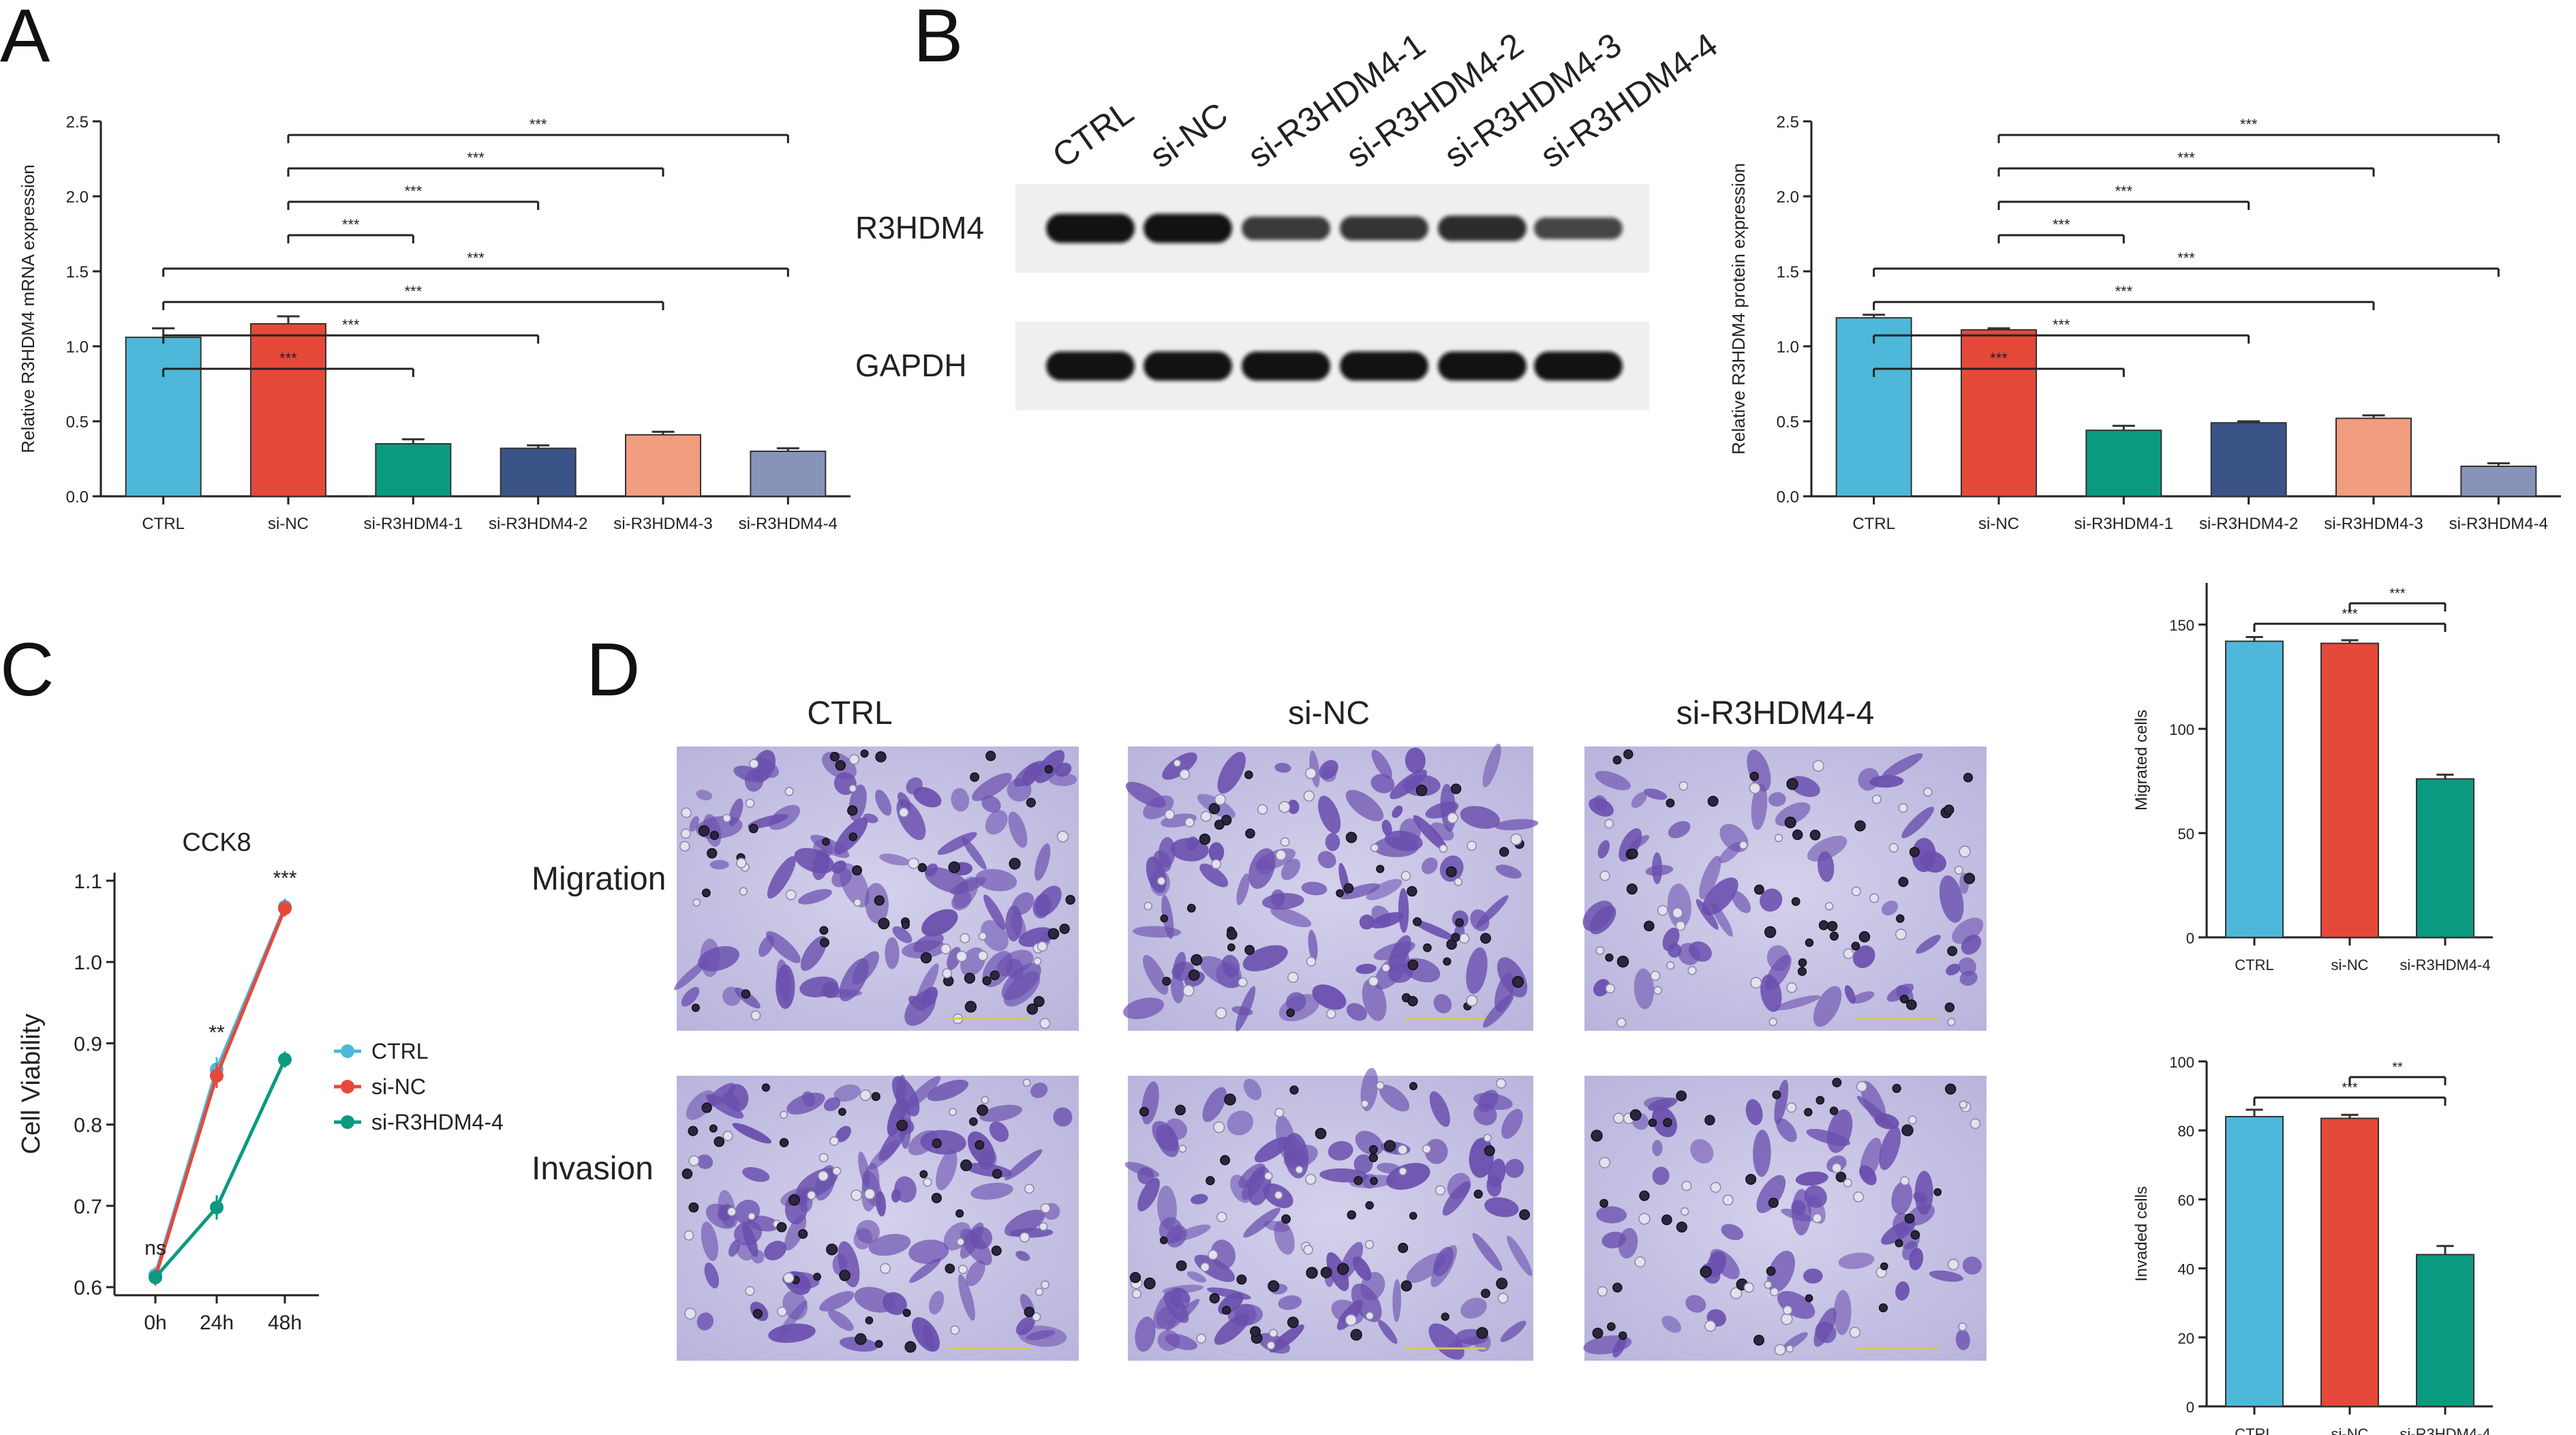 This screenshot has width=2576, height=1435. I want to click on series-line, so click(220, 1090).